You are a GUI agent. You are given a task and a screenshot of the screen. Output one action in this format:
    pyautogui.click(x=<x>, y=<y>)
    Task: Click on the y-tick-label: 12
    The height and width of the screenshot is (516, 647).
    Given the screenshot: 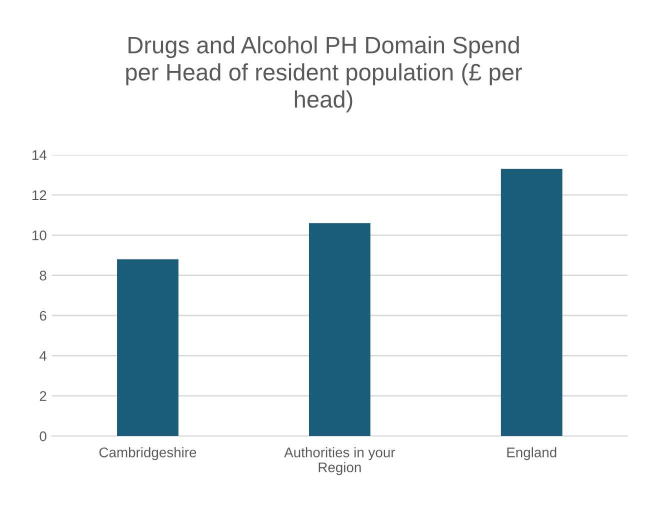 What is the action you would take?
    pyautogui.click(x=39, y=195)
    